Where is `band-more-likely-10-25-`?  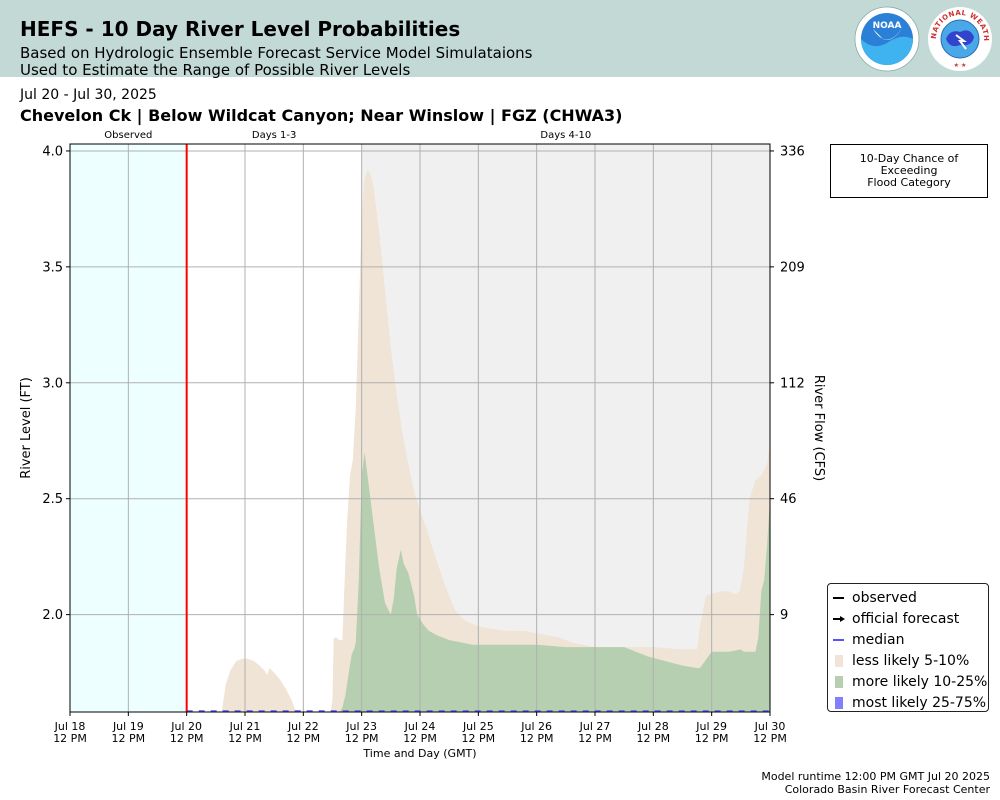 band-more-likely-10-25- is located at coordinates (554, 582).